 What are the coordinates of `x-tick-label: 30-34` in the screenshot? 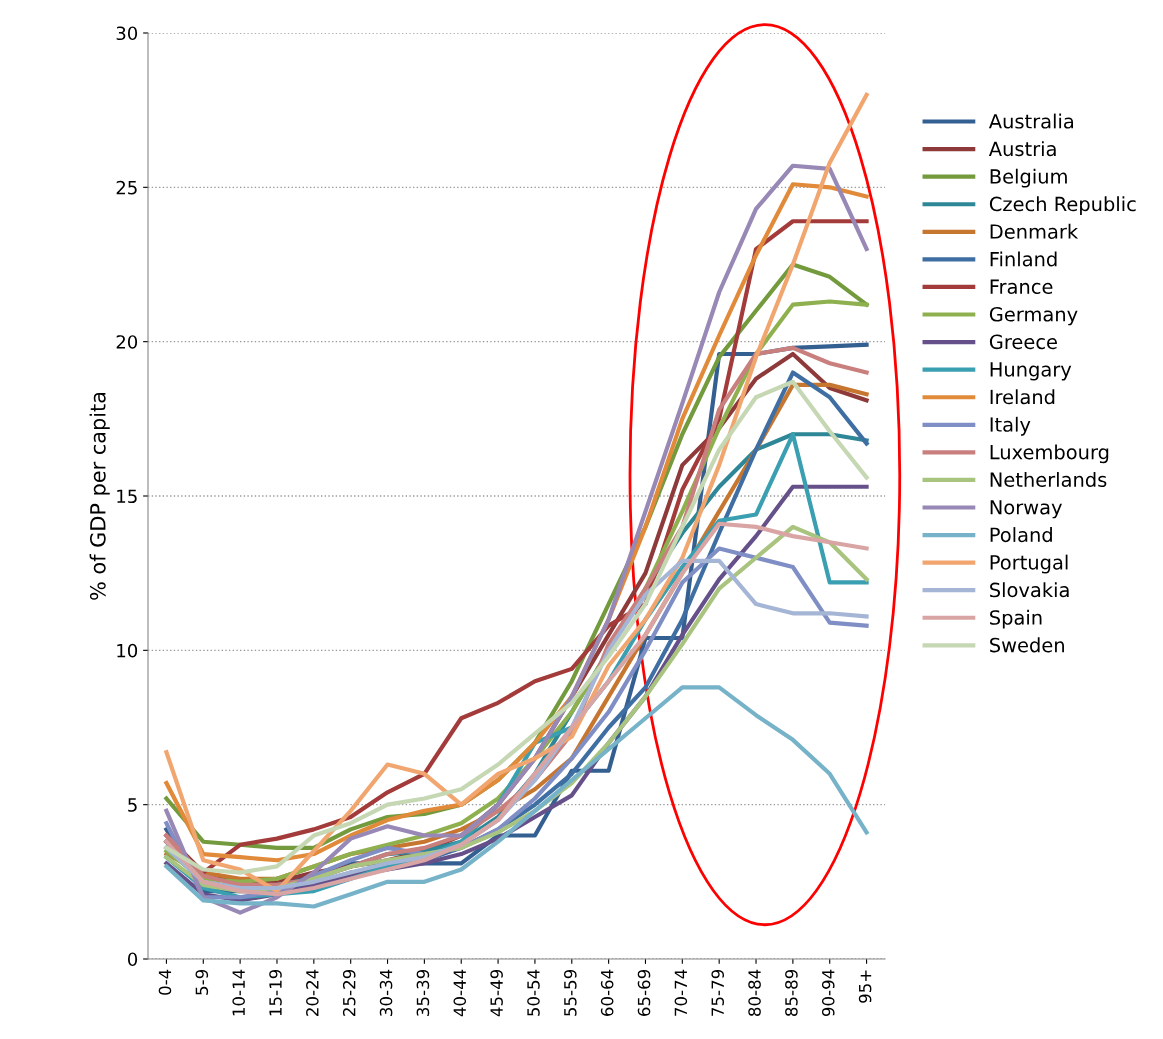 It's located at (386, 992).